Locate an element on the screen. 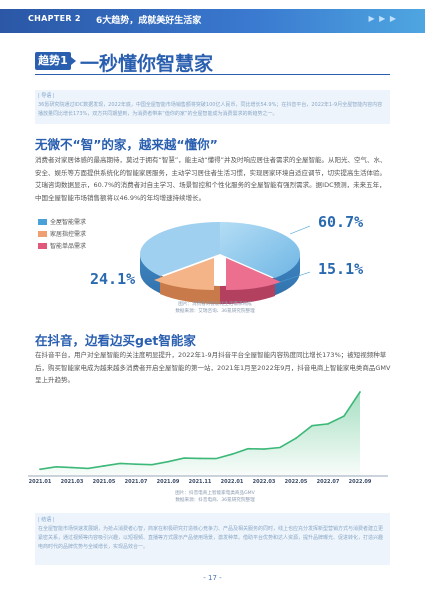 The width and height of the screenshot is (425, 596). pie-slice-home-control is located at coordinates (184, 274).